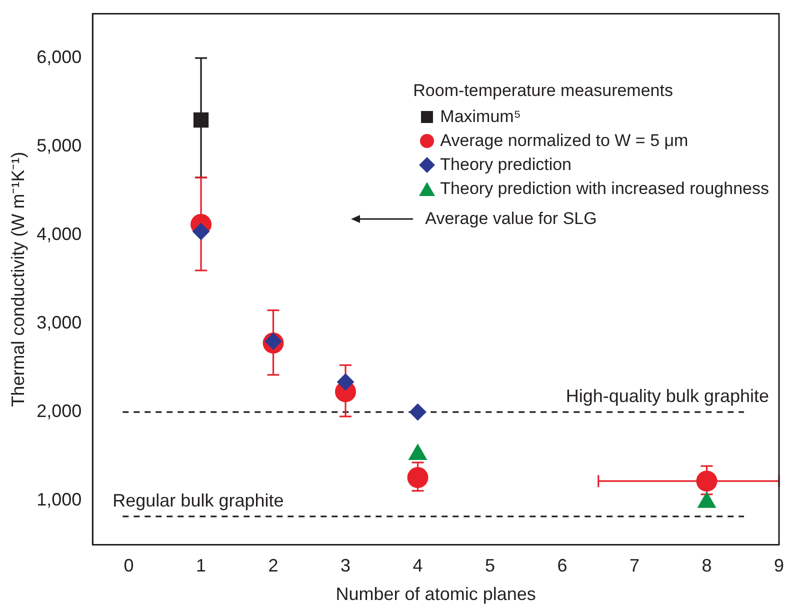 The height and width of the screenshot is (614, 790). I want to click on y-tick-label: 6,000, so click(59, 57).